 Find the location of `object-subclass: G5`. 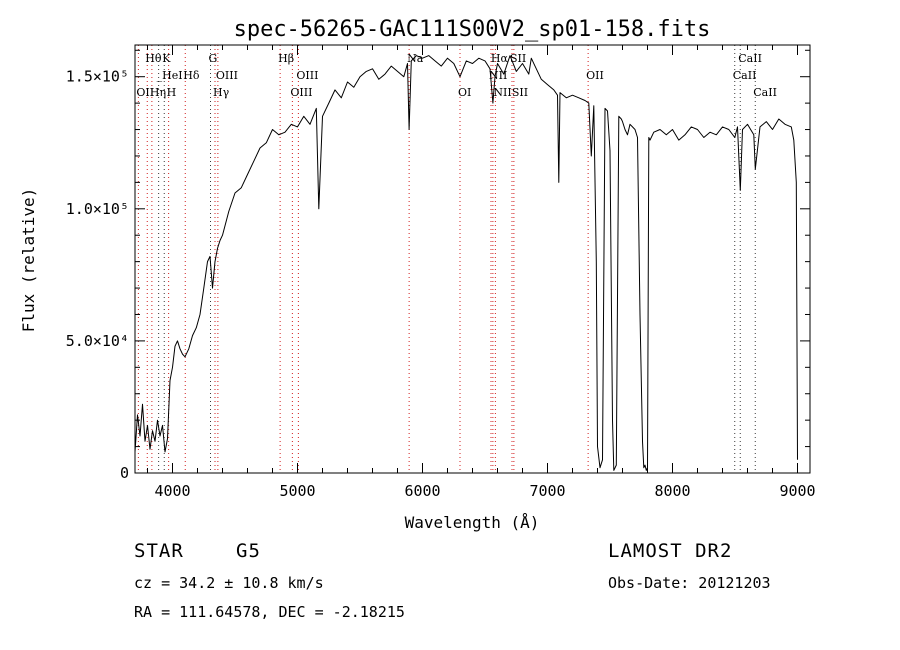

object-subclass: G5 is located at coordinates (248, 551).